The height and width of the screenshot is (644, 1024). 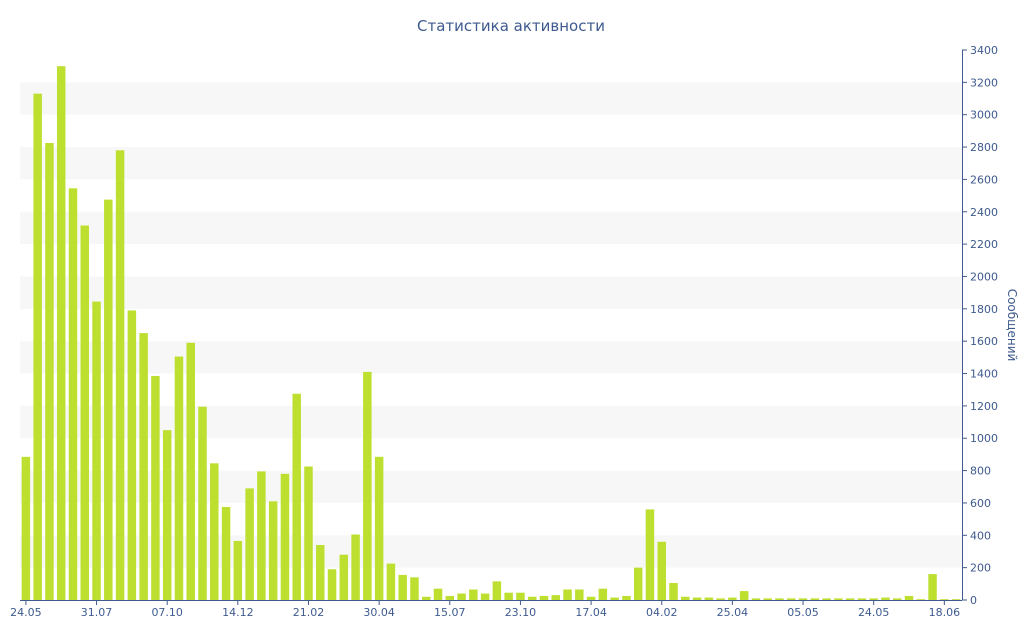 What do you see at coordinates (984, 179) in the screenshot?
I see `y-tick-label: 2600` at bounding box center [984, 179].